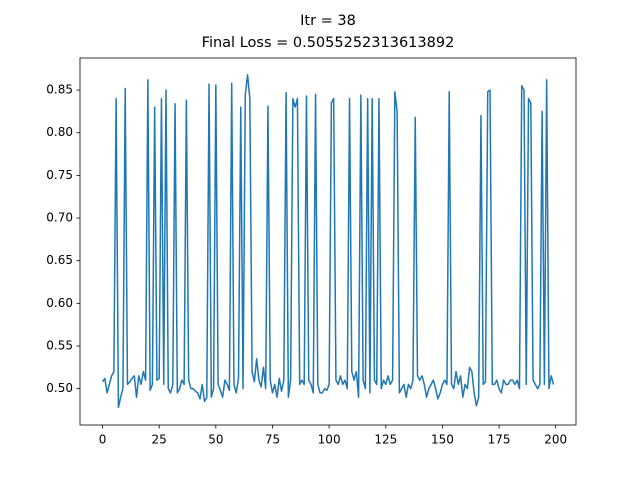 The width and height of the screenshot is (640, 480). Describe the element at coordinates (59, 175) in the screenshot. I see `y-tick-label: 0.75` at that location.